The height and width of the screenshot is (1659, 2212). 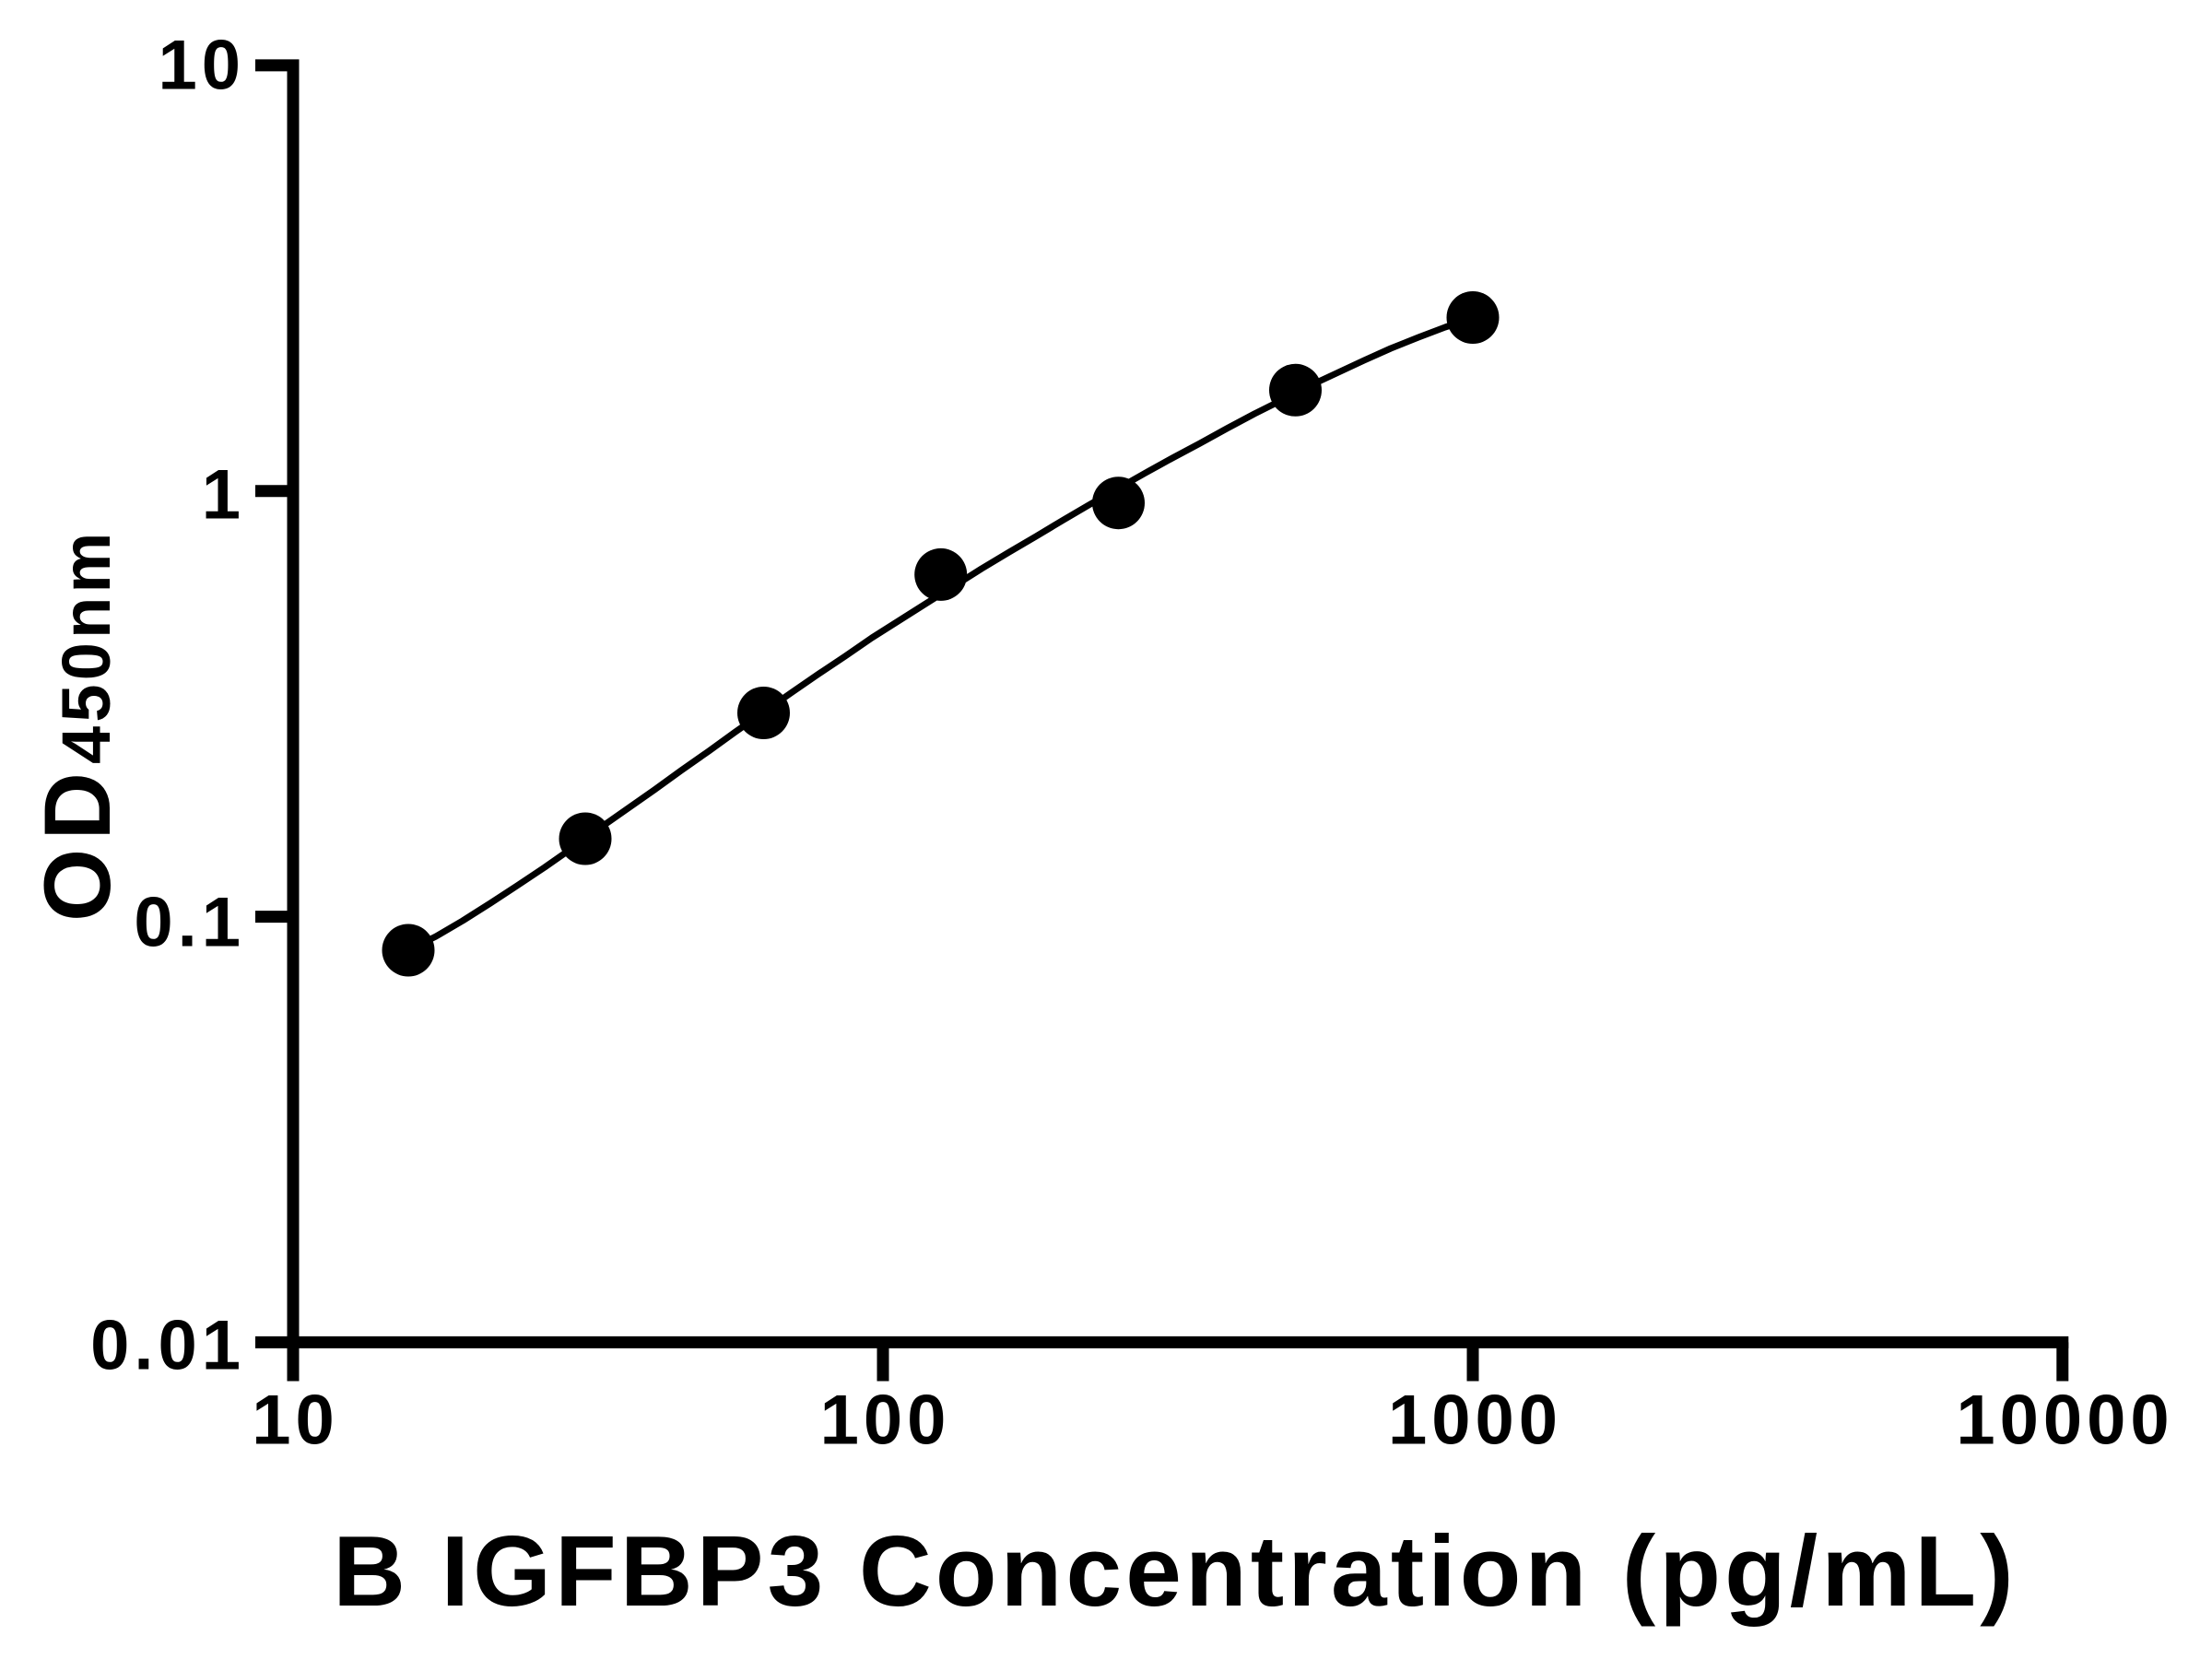 What do you see at coordinates (167, 1346) in the screenshot?
I see `svg-text: 0.01` at bounding box center [167, 1346].